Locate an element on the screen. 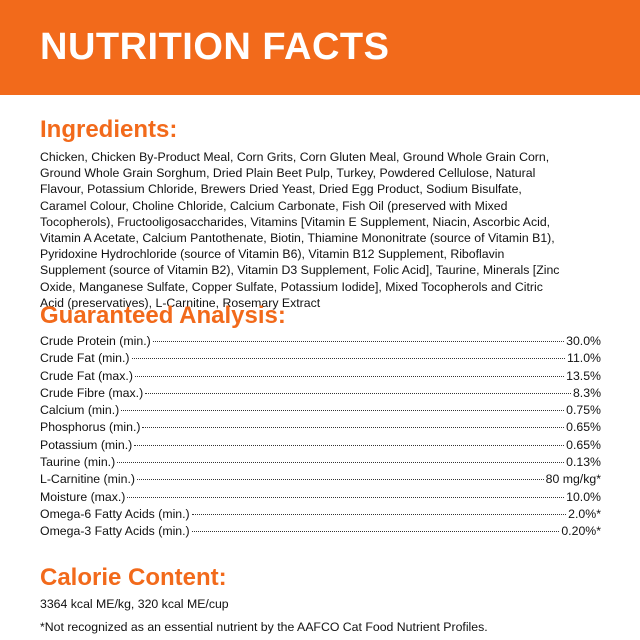  nutrient-label: Potassium (min.) is located at coordinates (86, 444).